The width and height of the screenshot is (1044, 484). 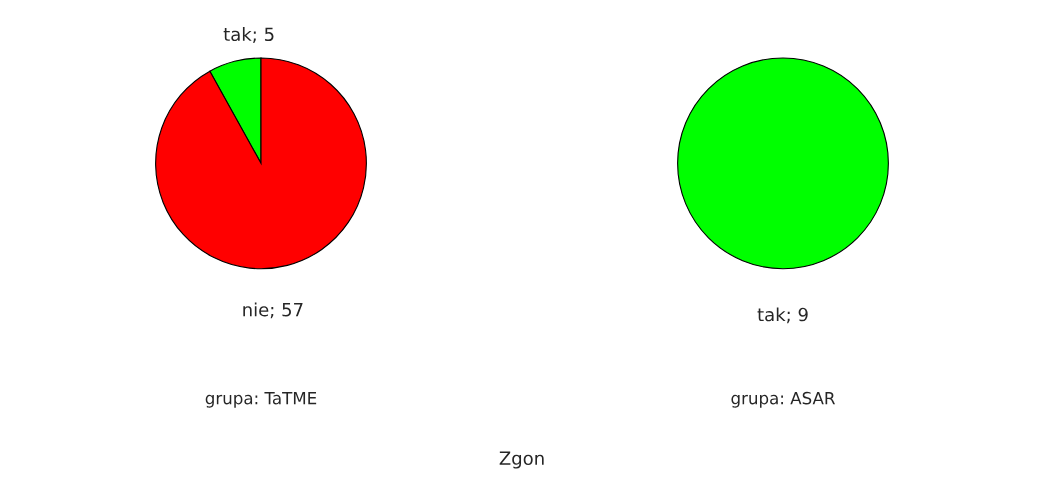 What do you see at coordinates (782, 315) in the screenshot?
I see `slice-label: tak; 9` at bounding box center [782, 315].